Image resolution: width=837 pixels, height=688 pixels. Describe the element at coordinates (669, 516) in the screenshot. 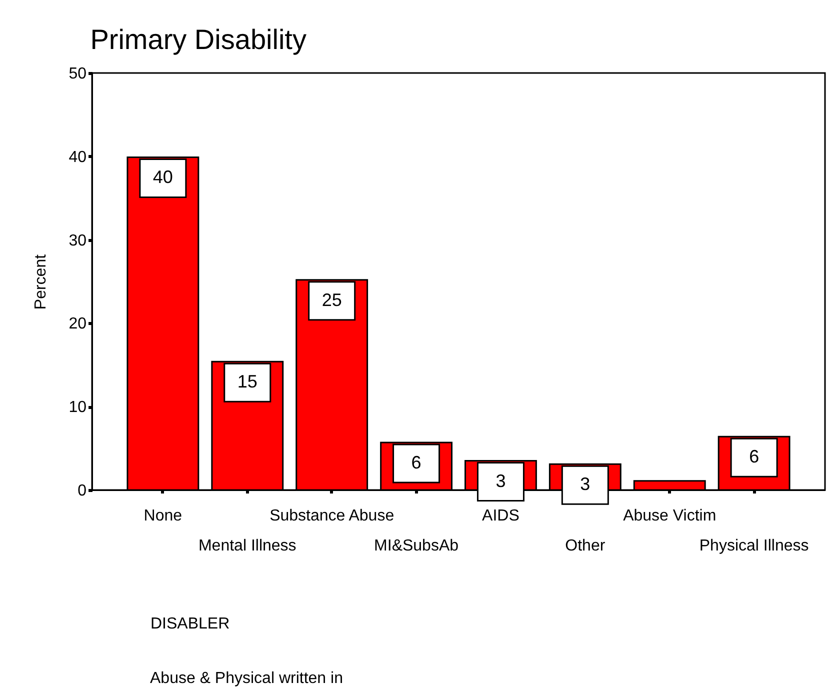

I see `x-tick-label: Abuse Victim` at that location.